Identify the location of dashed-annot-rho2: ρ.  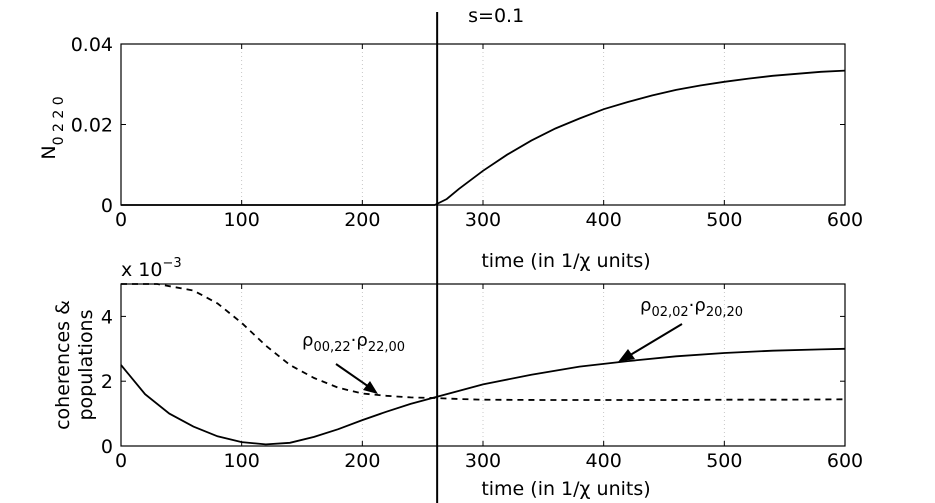
(361, 340).